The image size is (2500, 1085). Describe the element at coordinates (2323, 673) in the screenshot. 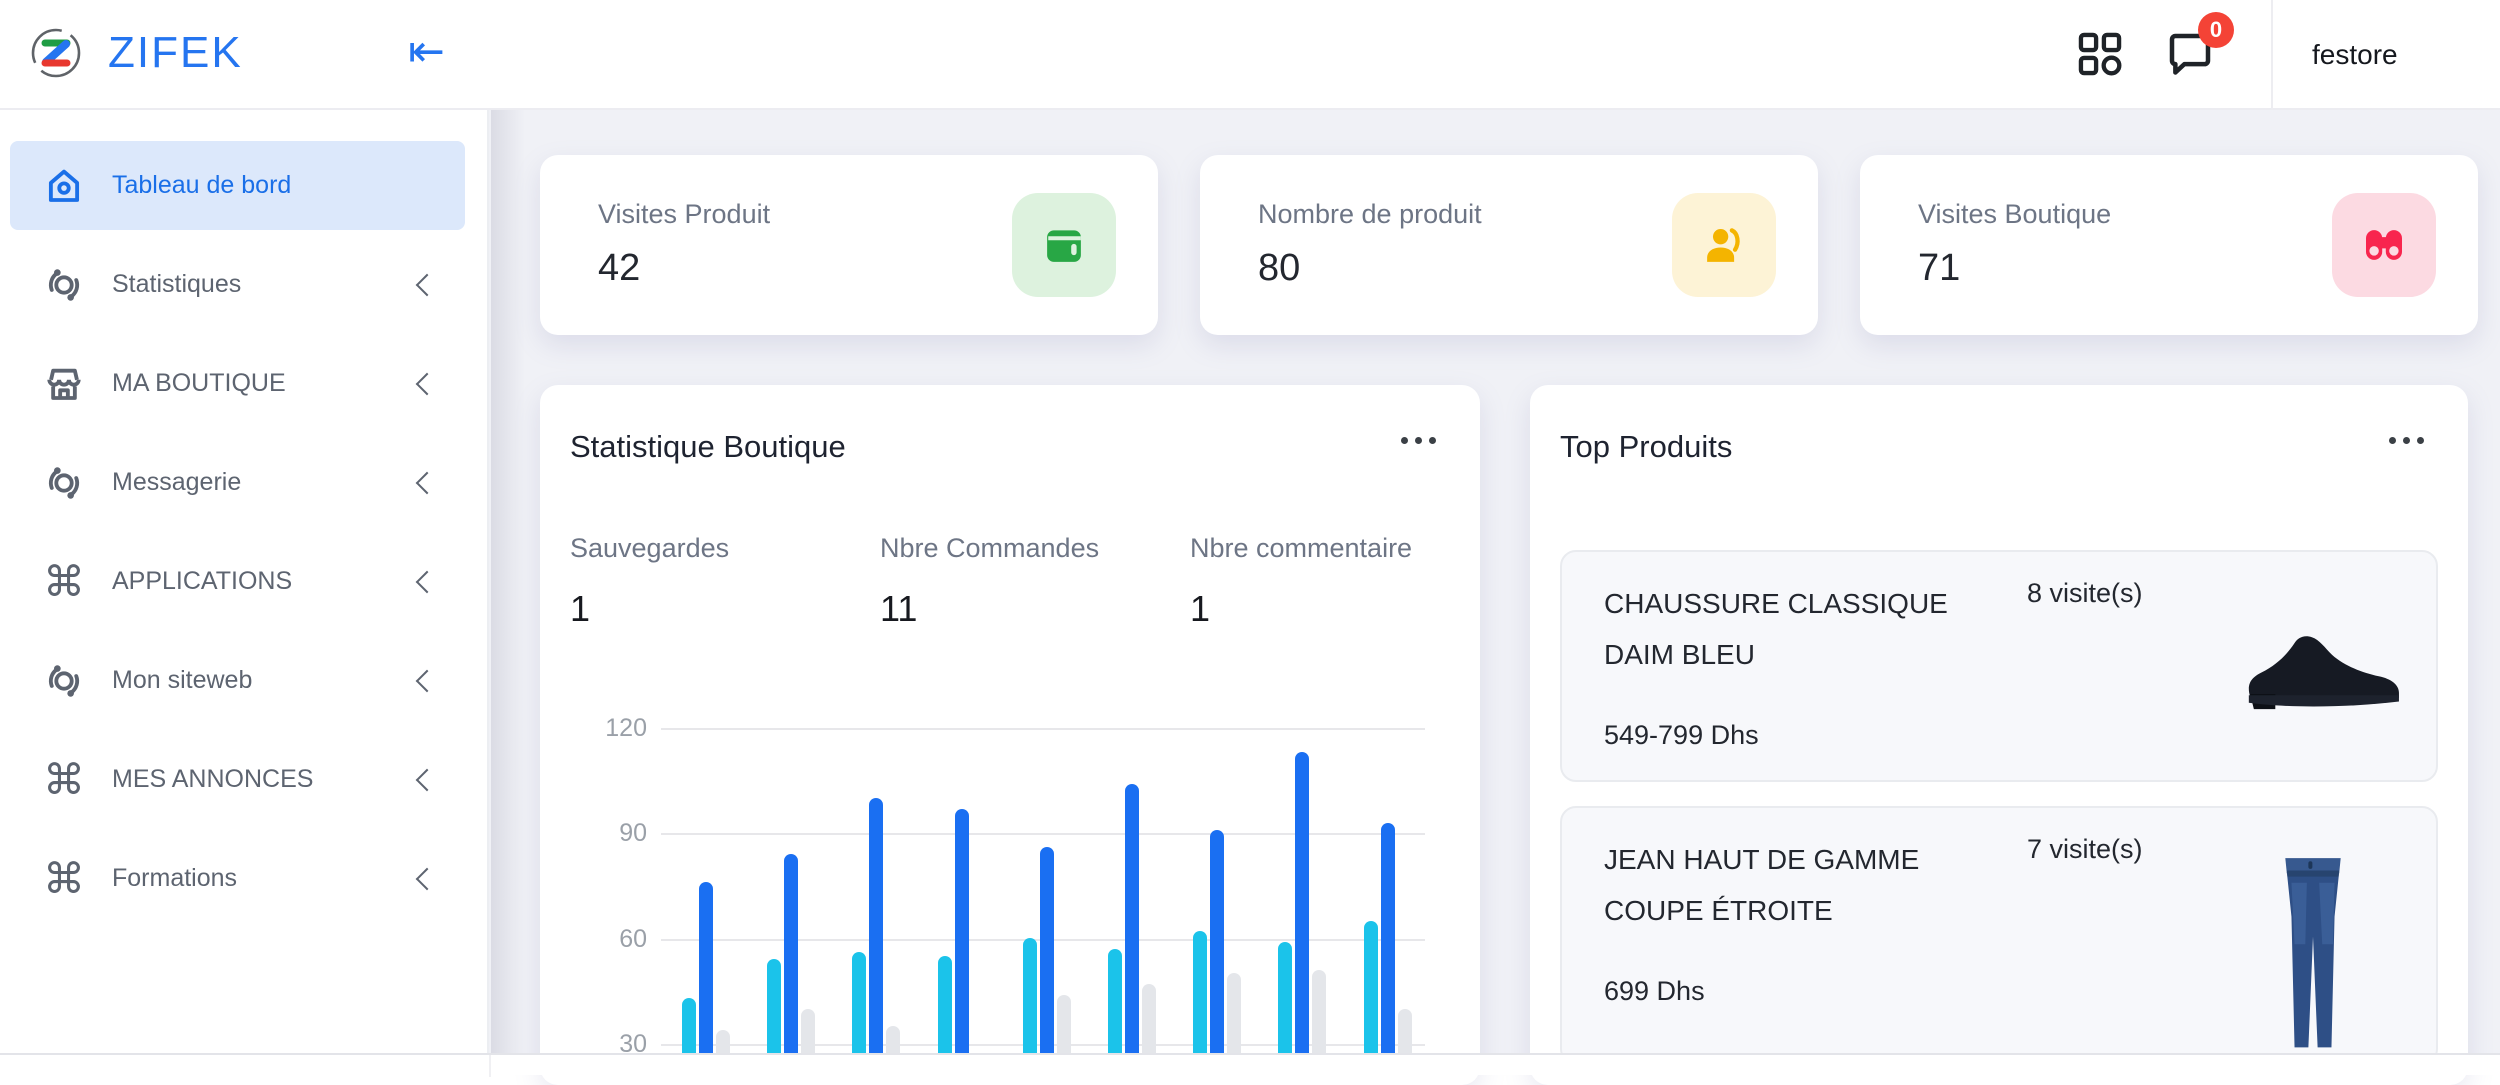

I see `product-image-shoe` at that location.